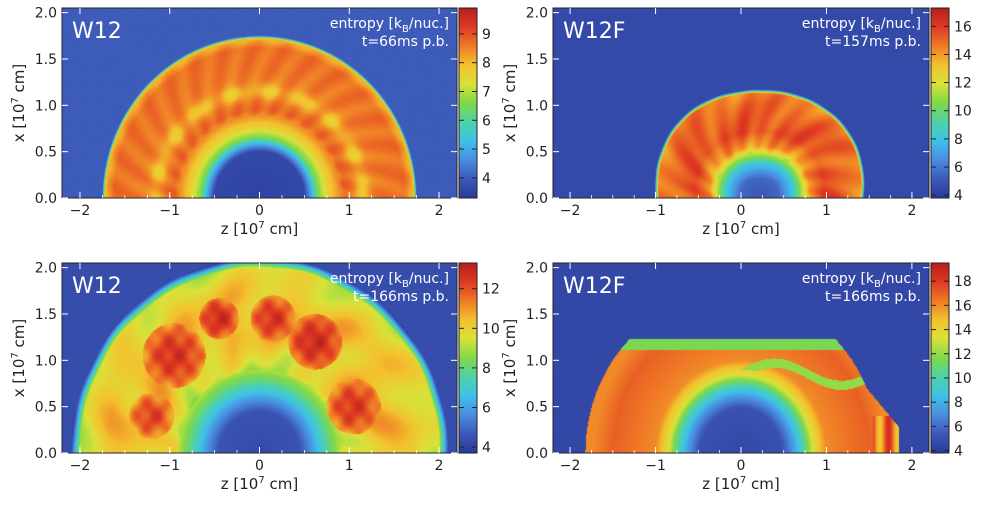 Image resolution: width=986 pixels, height=516 pixels. I want to click on colorbar-tick-label: 5, so click(486, 150).